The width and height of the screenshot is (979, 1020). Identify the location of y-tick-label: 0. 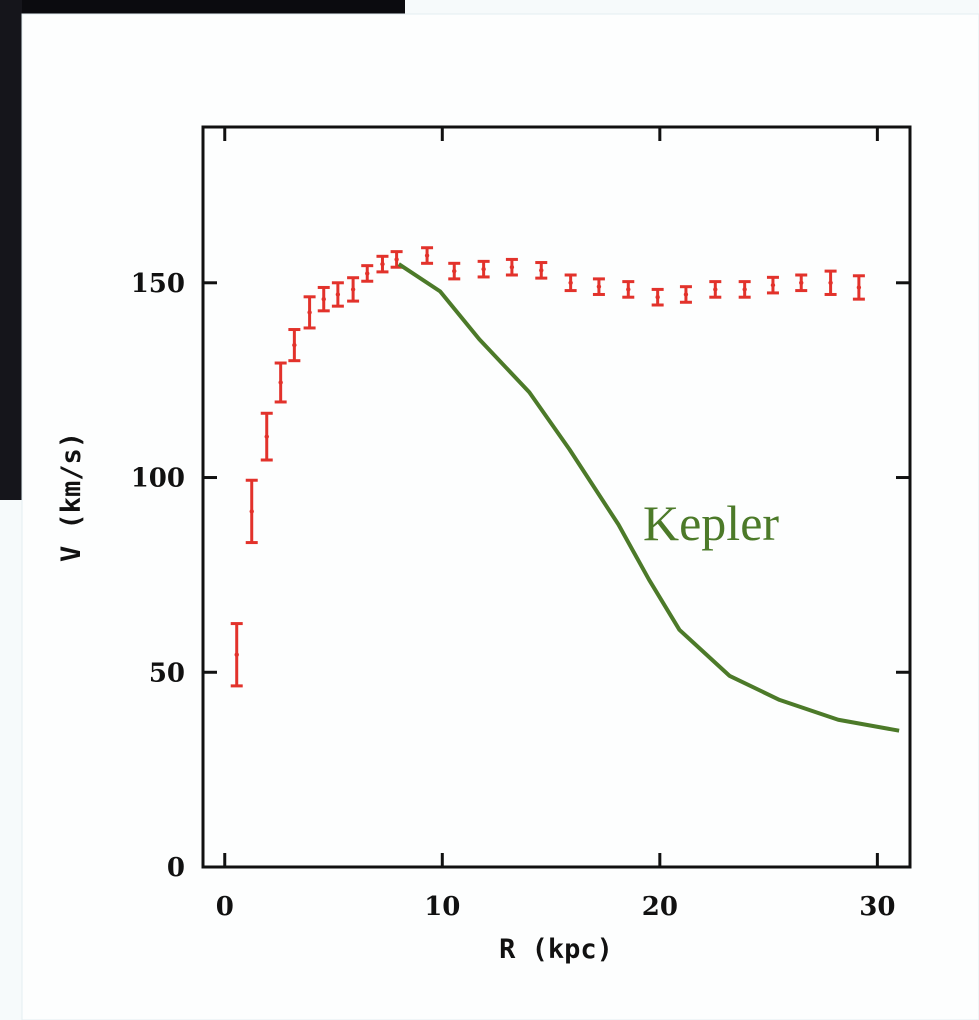
(176, 868).